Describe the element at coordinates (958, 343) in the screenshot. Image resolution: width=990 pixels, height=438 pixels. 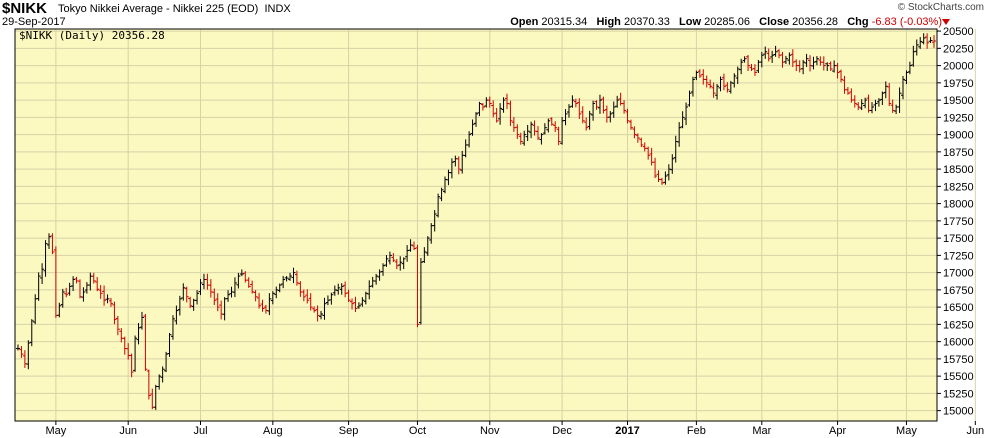
I see `y-tick-label: 16000` at that location.